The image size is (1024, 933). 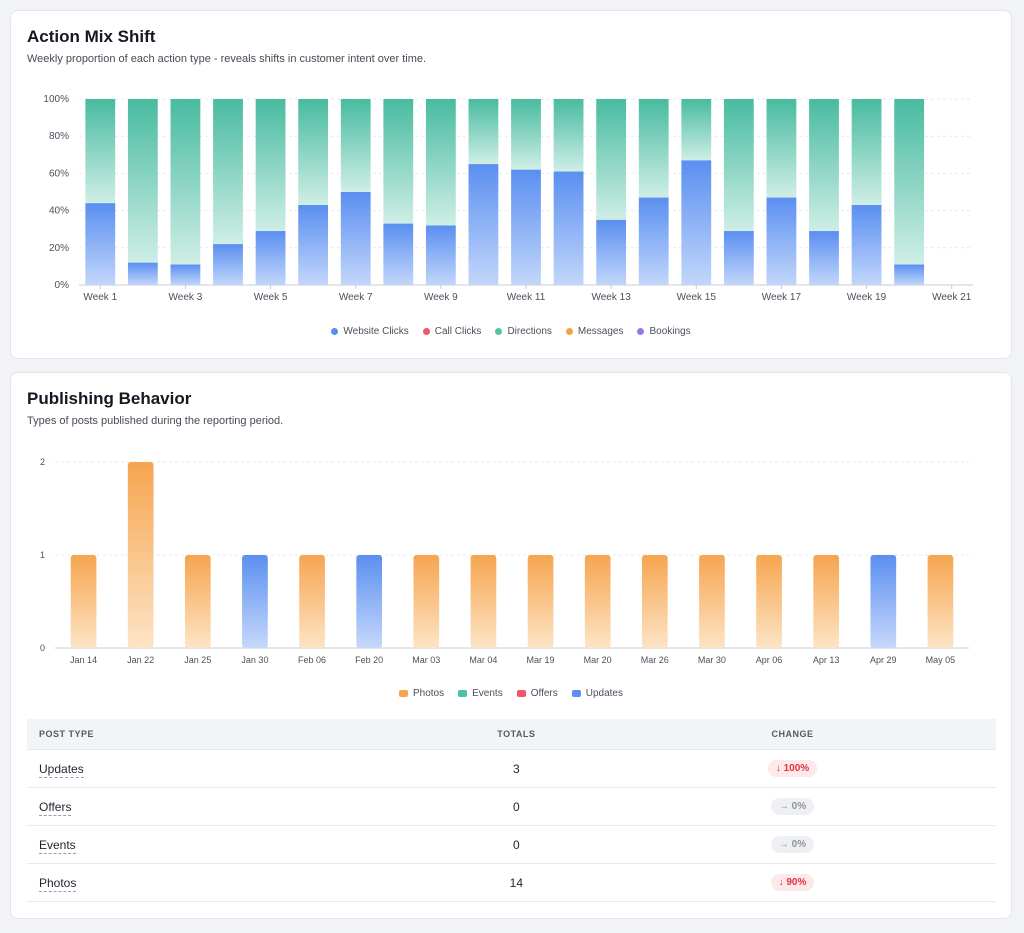 I want to click on change-badge: ↓ 90%, so click(x=792, y=882).